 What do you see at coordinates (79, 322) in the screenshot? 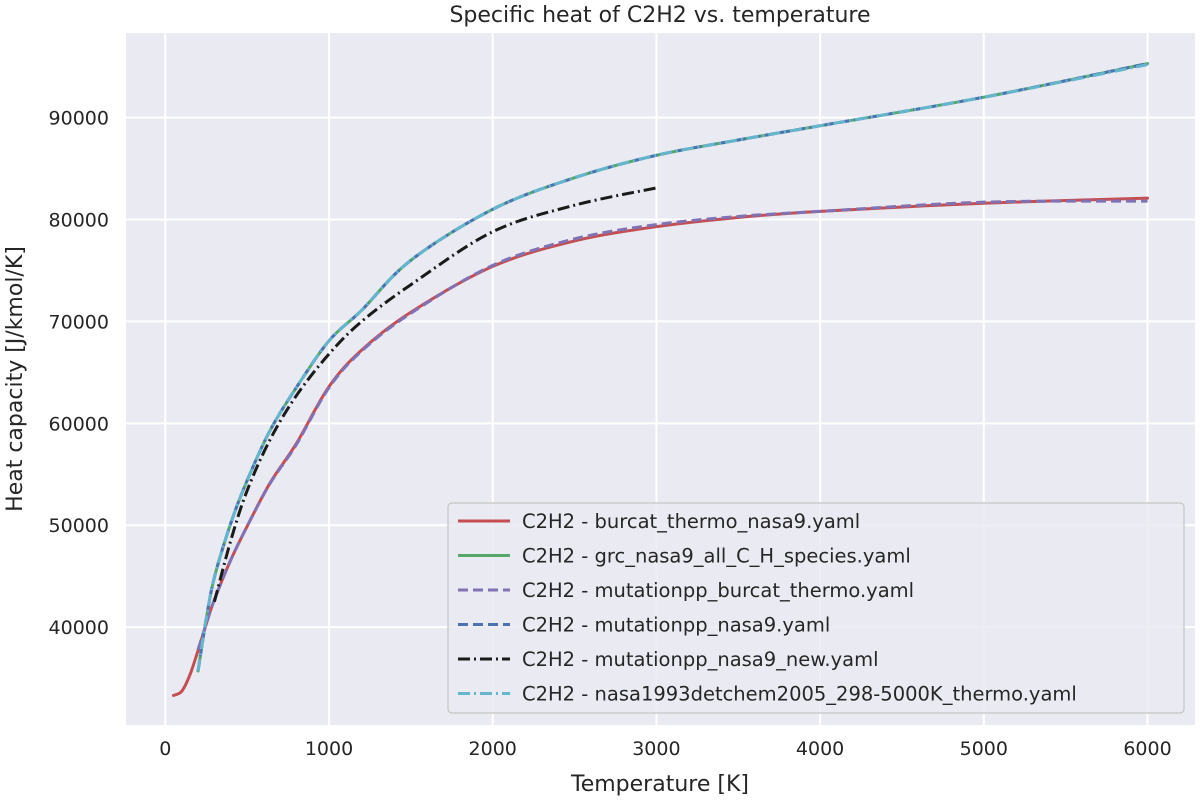
I see `y-tick-label: 70000` at bounding box center [79, 322].